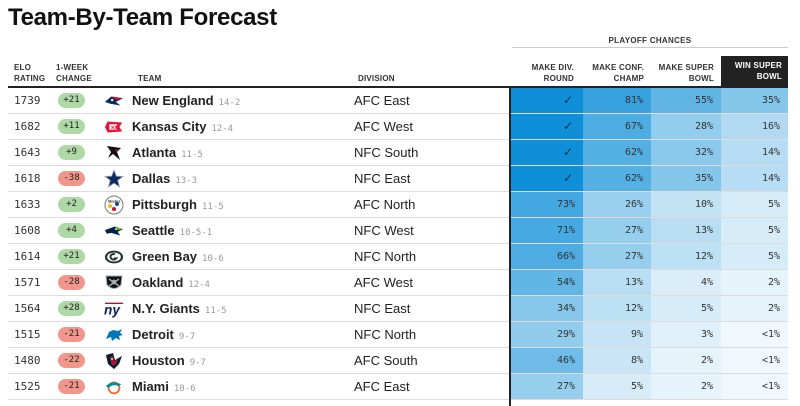  What do you see at coordinates (72, 67) in the screenshot?
I see `change-header-line1: 1-WEEK` at bounding box center [72, 67].